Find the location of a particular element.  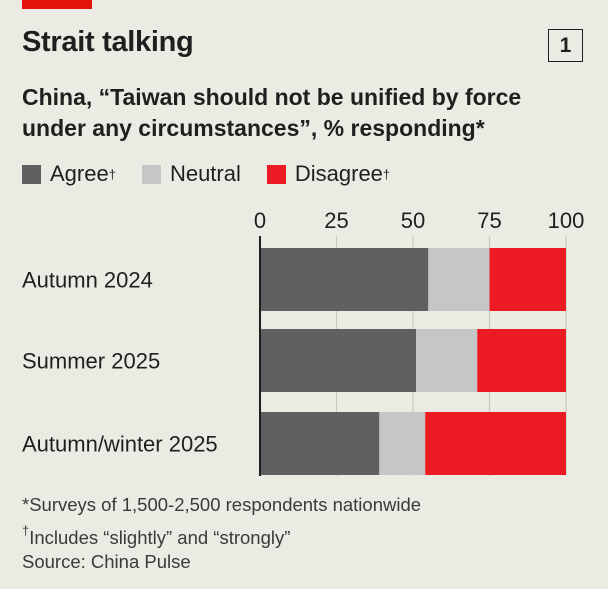

legend-label-disagree: Disagree is located at coordinates (338, 173).